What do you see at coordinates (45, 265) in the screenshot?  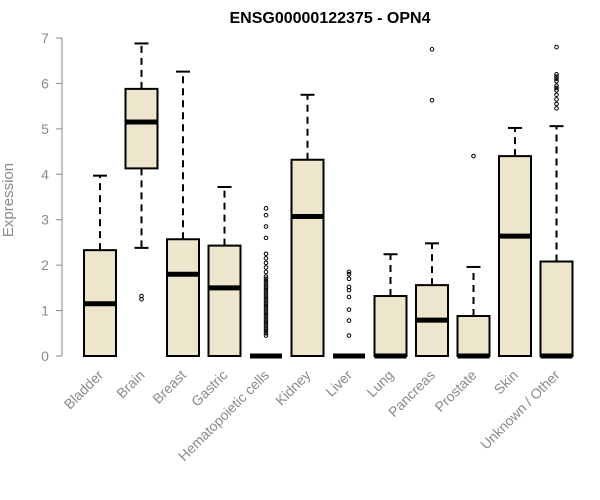 I see `y-tick-label: 2` at bounding box center [45, 265].